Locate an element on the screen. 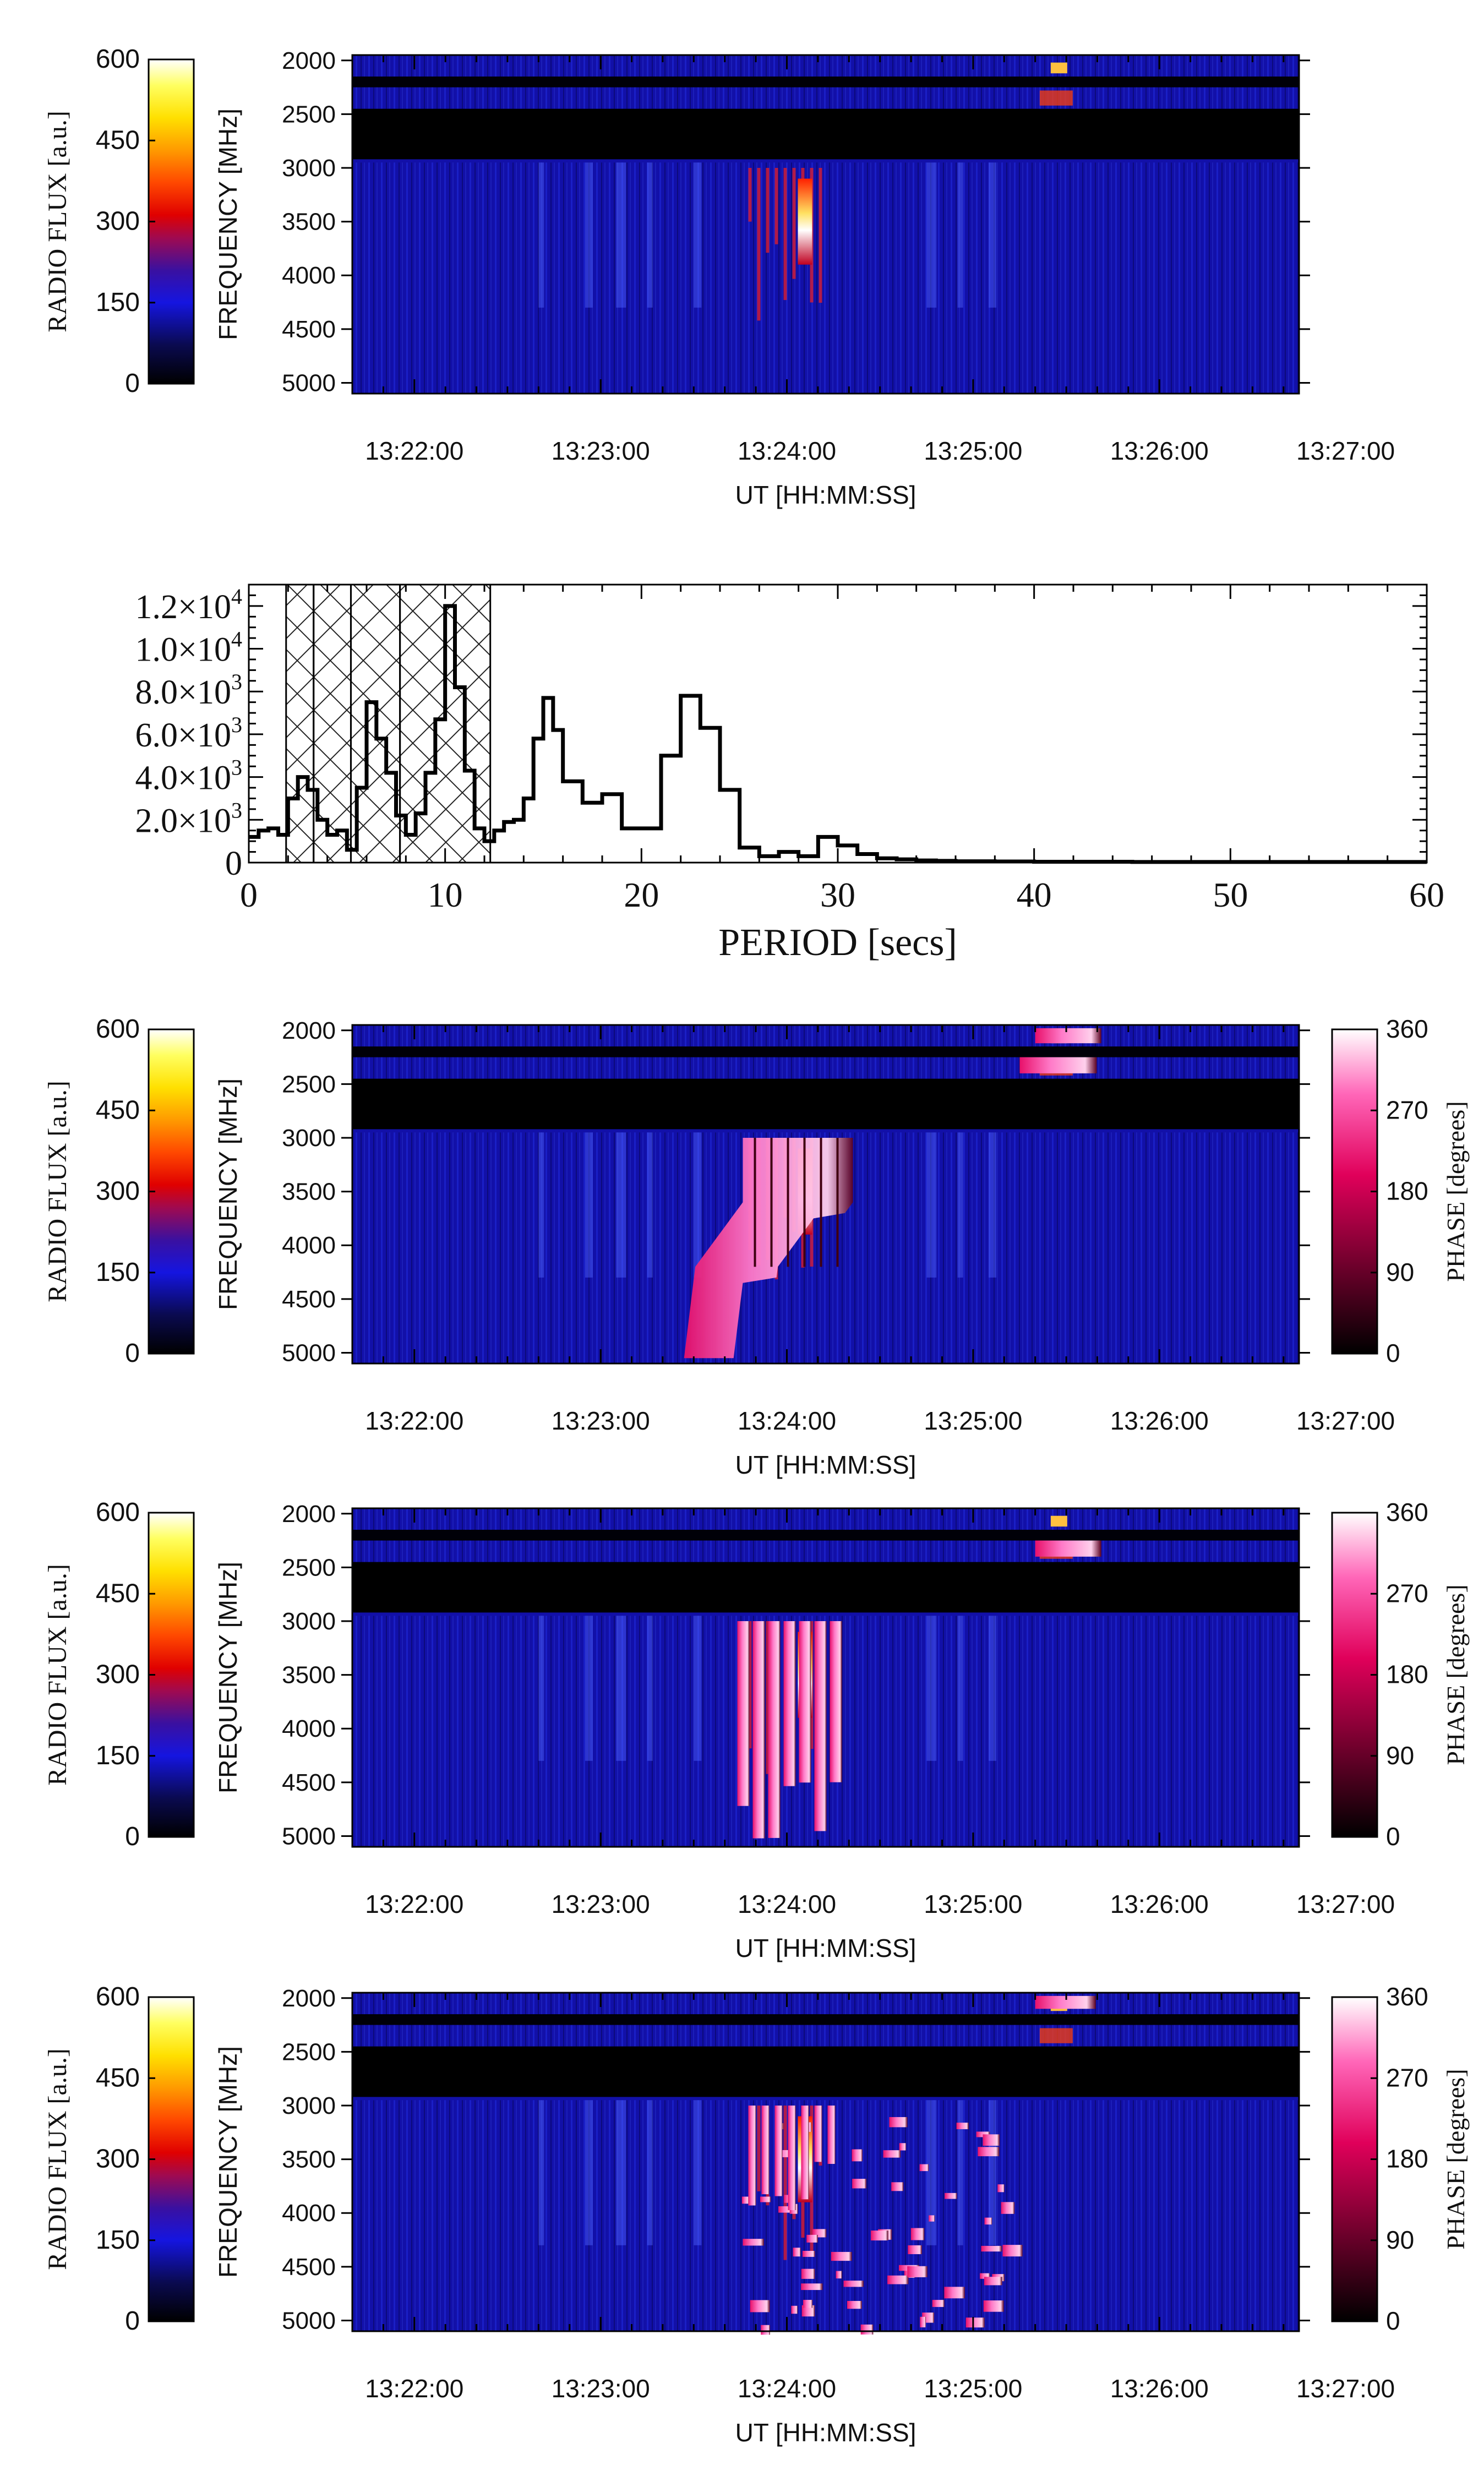 This screenshot has width=1484, height=2465. x-tick-label: 13:24:00 is located at coordinates (787, 451).